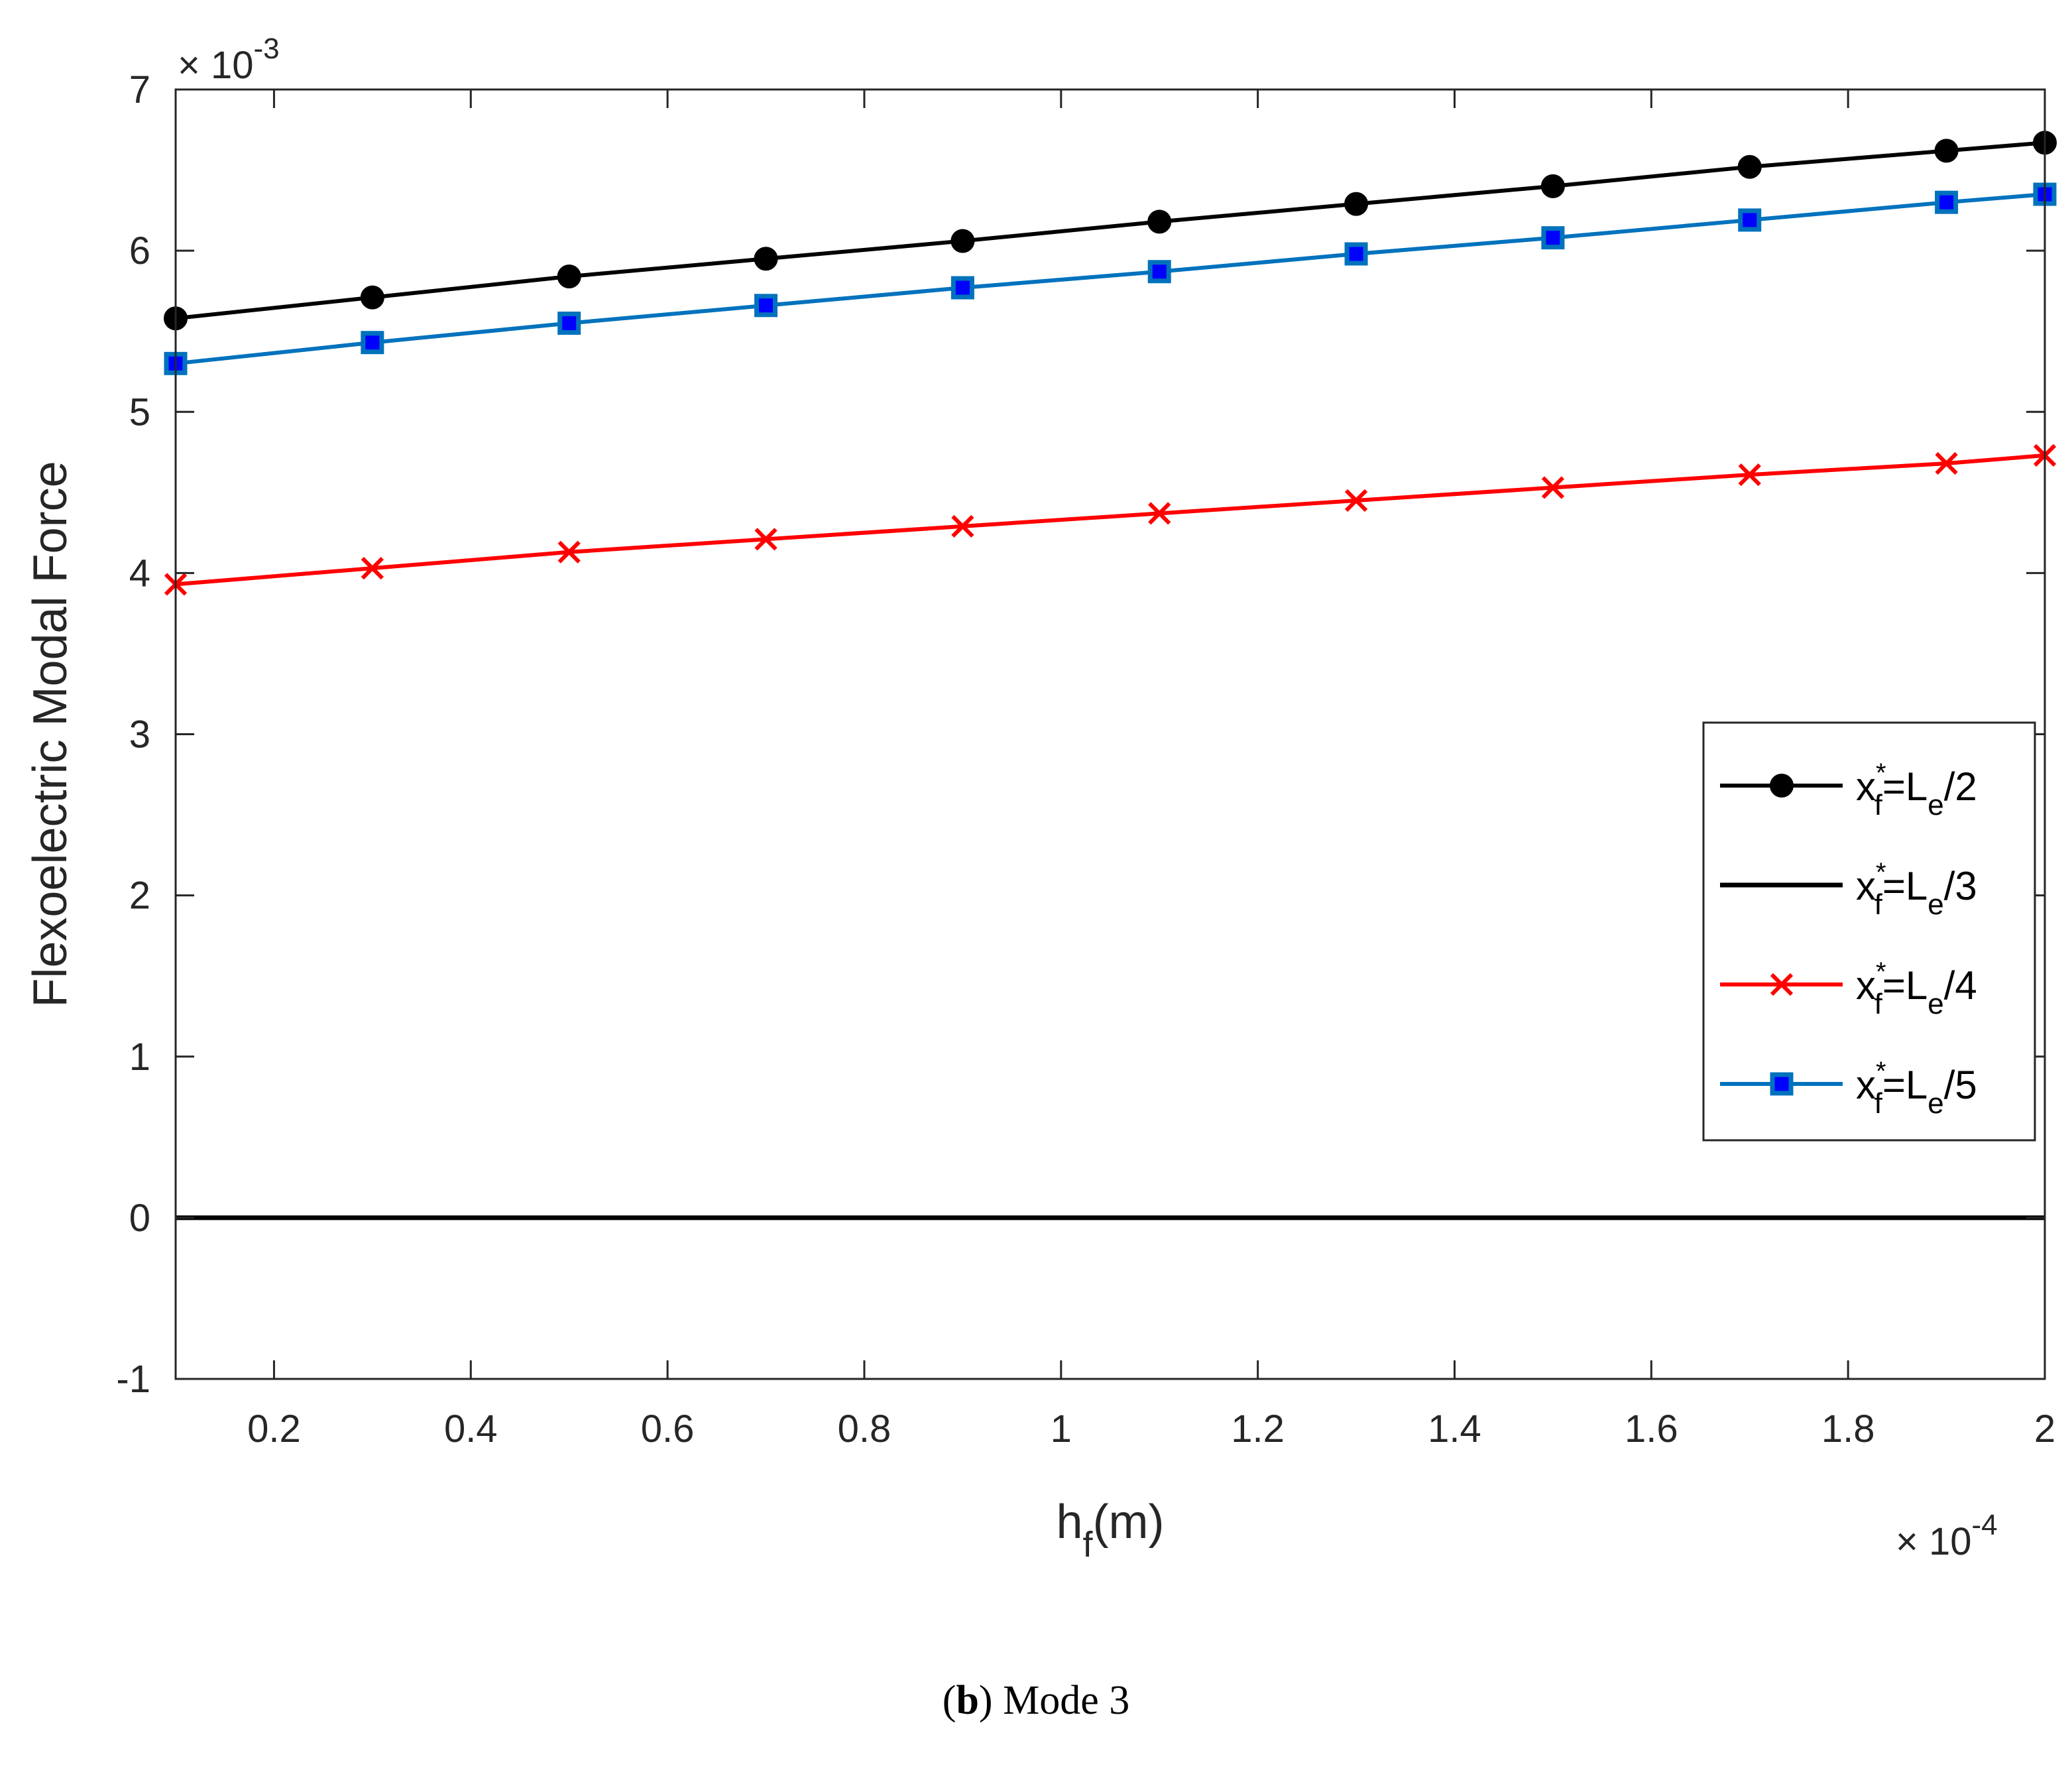  I want to click on x-axis-title: hf(m), so click(1111, 1531).